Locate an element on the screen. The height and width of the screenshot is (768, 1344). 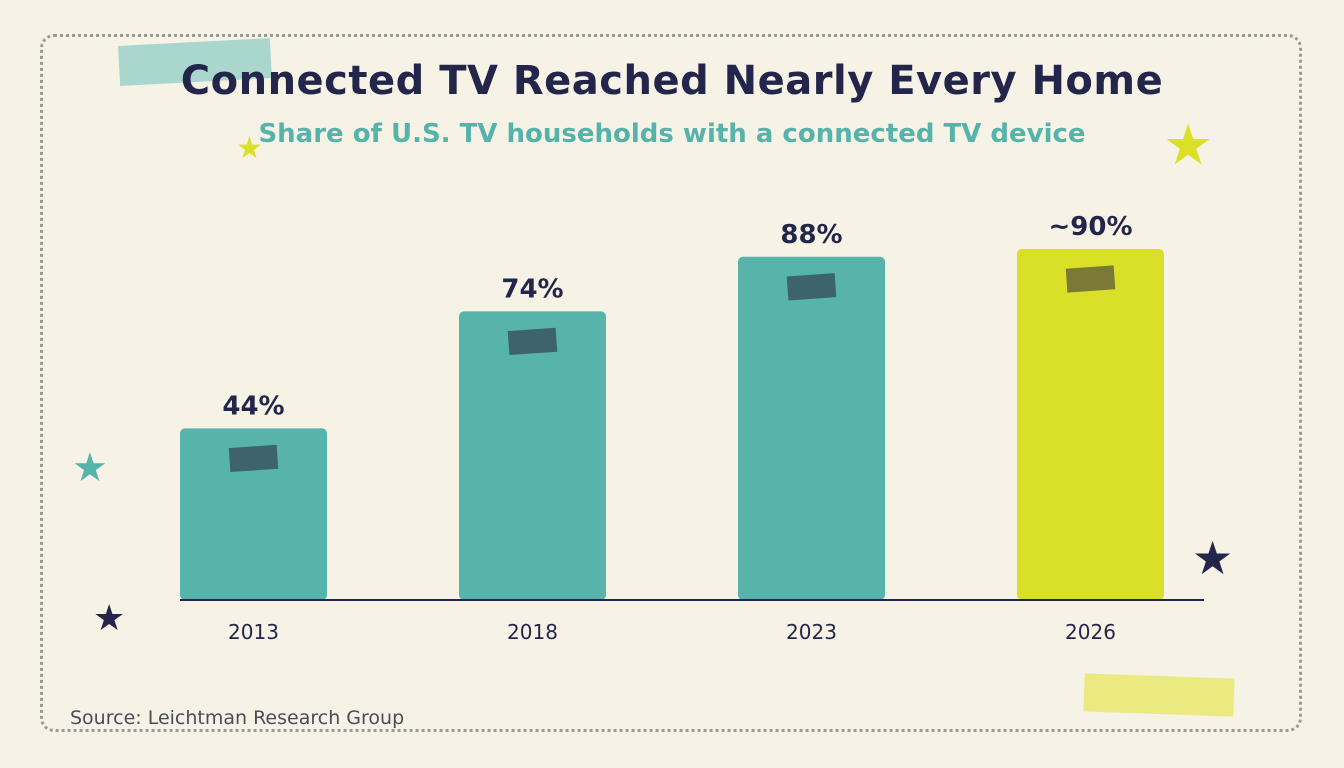
x-tick-label-2026: 2026 is located at coordinates (1090, 632).